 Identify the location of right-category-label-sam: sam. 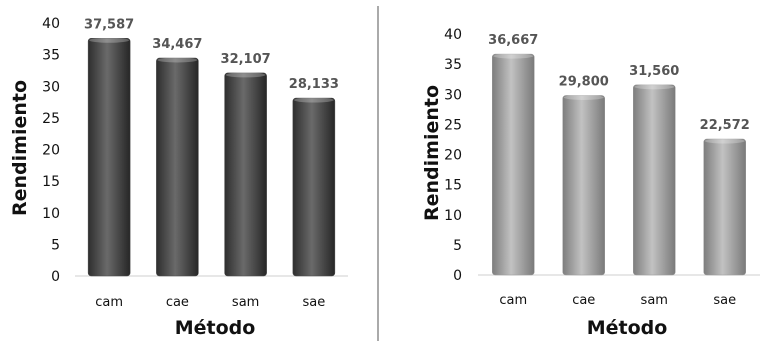
(654, 300).